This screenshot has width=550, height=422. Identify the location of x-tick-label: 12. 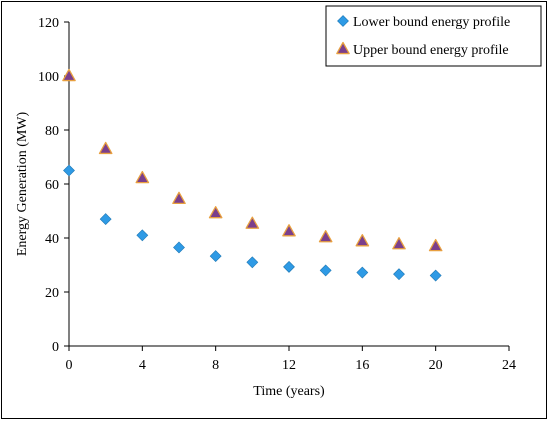
(289, 365).